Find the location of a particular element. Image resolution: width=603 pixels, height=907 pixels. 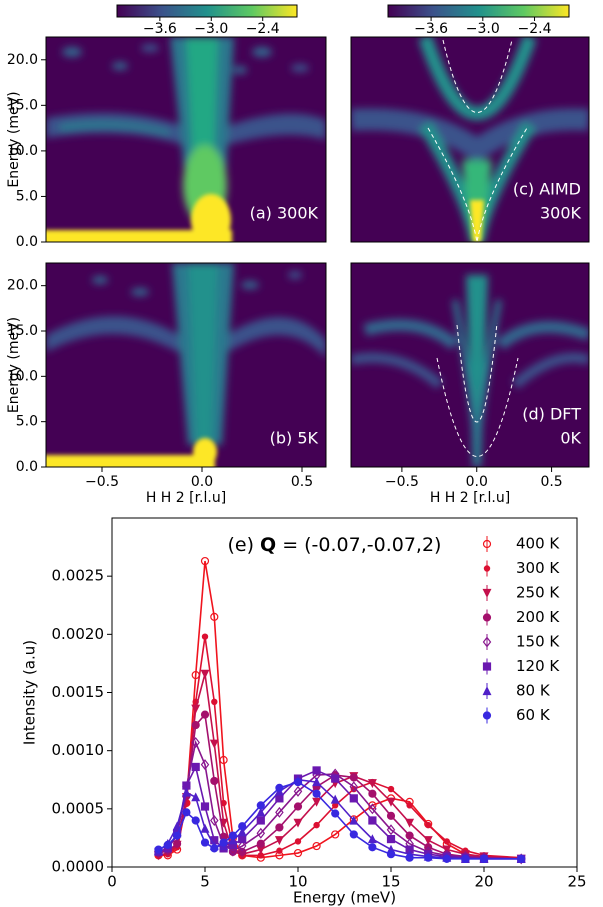

colorbar is located at coordinates (207, 11).